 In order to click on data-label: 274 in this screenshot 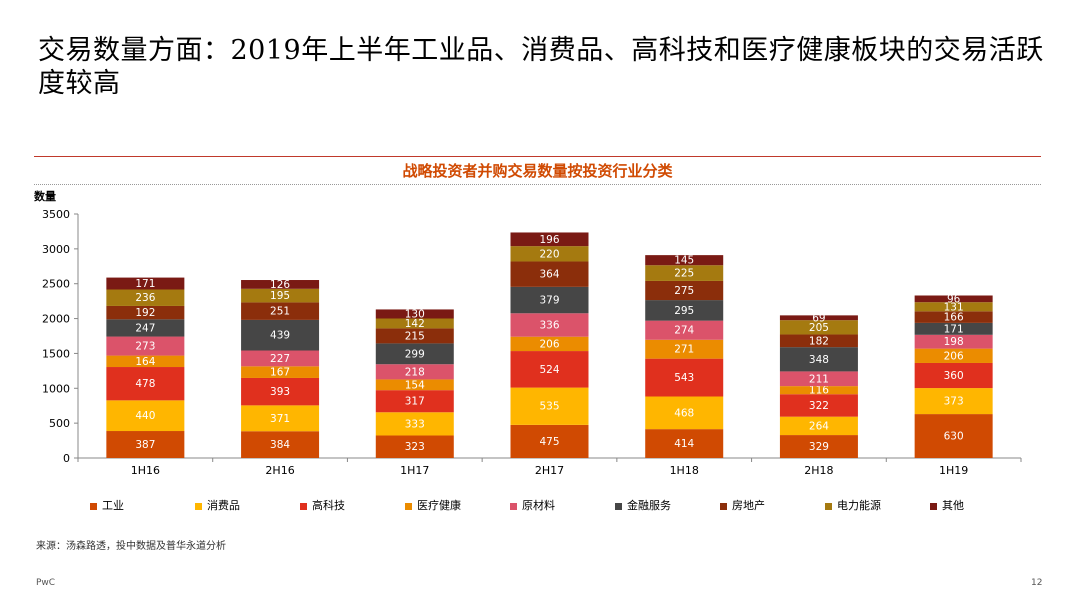, I will do `click(684, 331)`.